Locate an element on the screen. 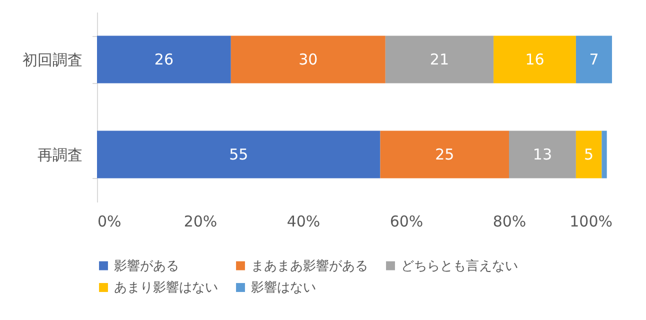 The height and width of the screenshot is (320, 646). legend-label: 影響はない is located at coordinates (283, 288).